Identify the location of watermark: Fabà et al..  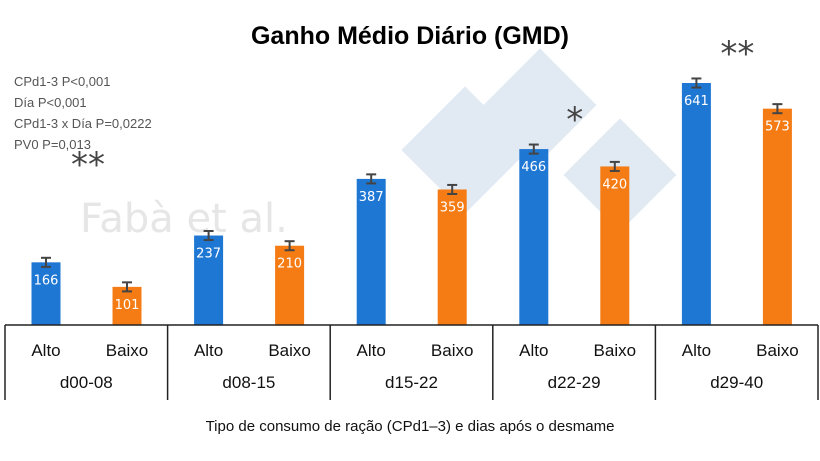
(184, 219).